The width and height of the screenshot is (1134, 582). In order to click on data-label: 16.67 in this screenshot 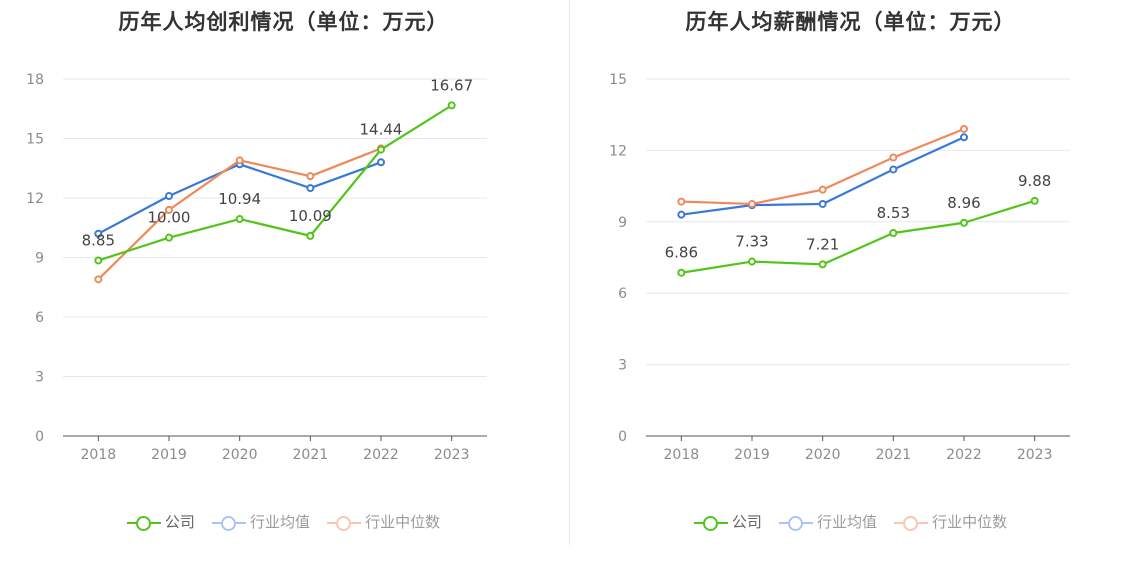, I will do `click(451, 85)`.